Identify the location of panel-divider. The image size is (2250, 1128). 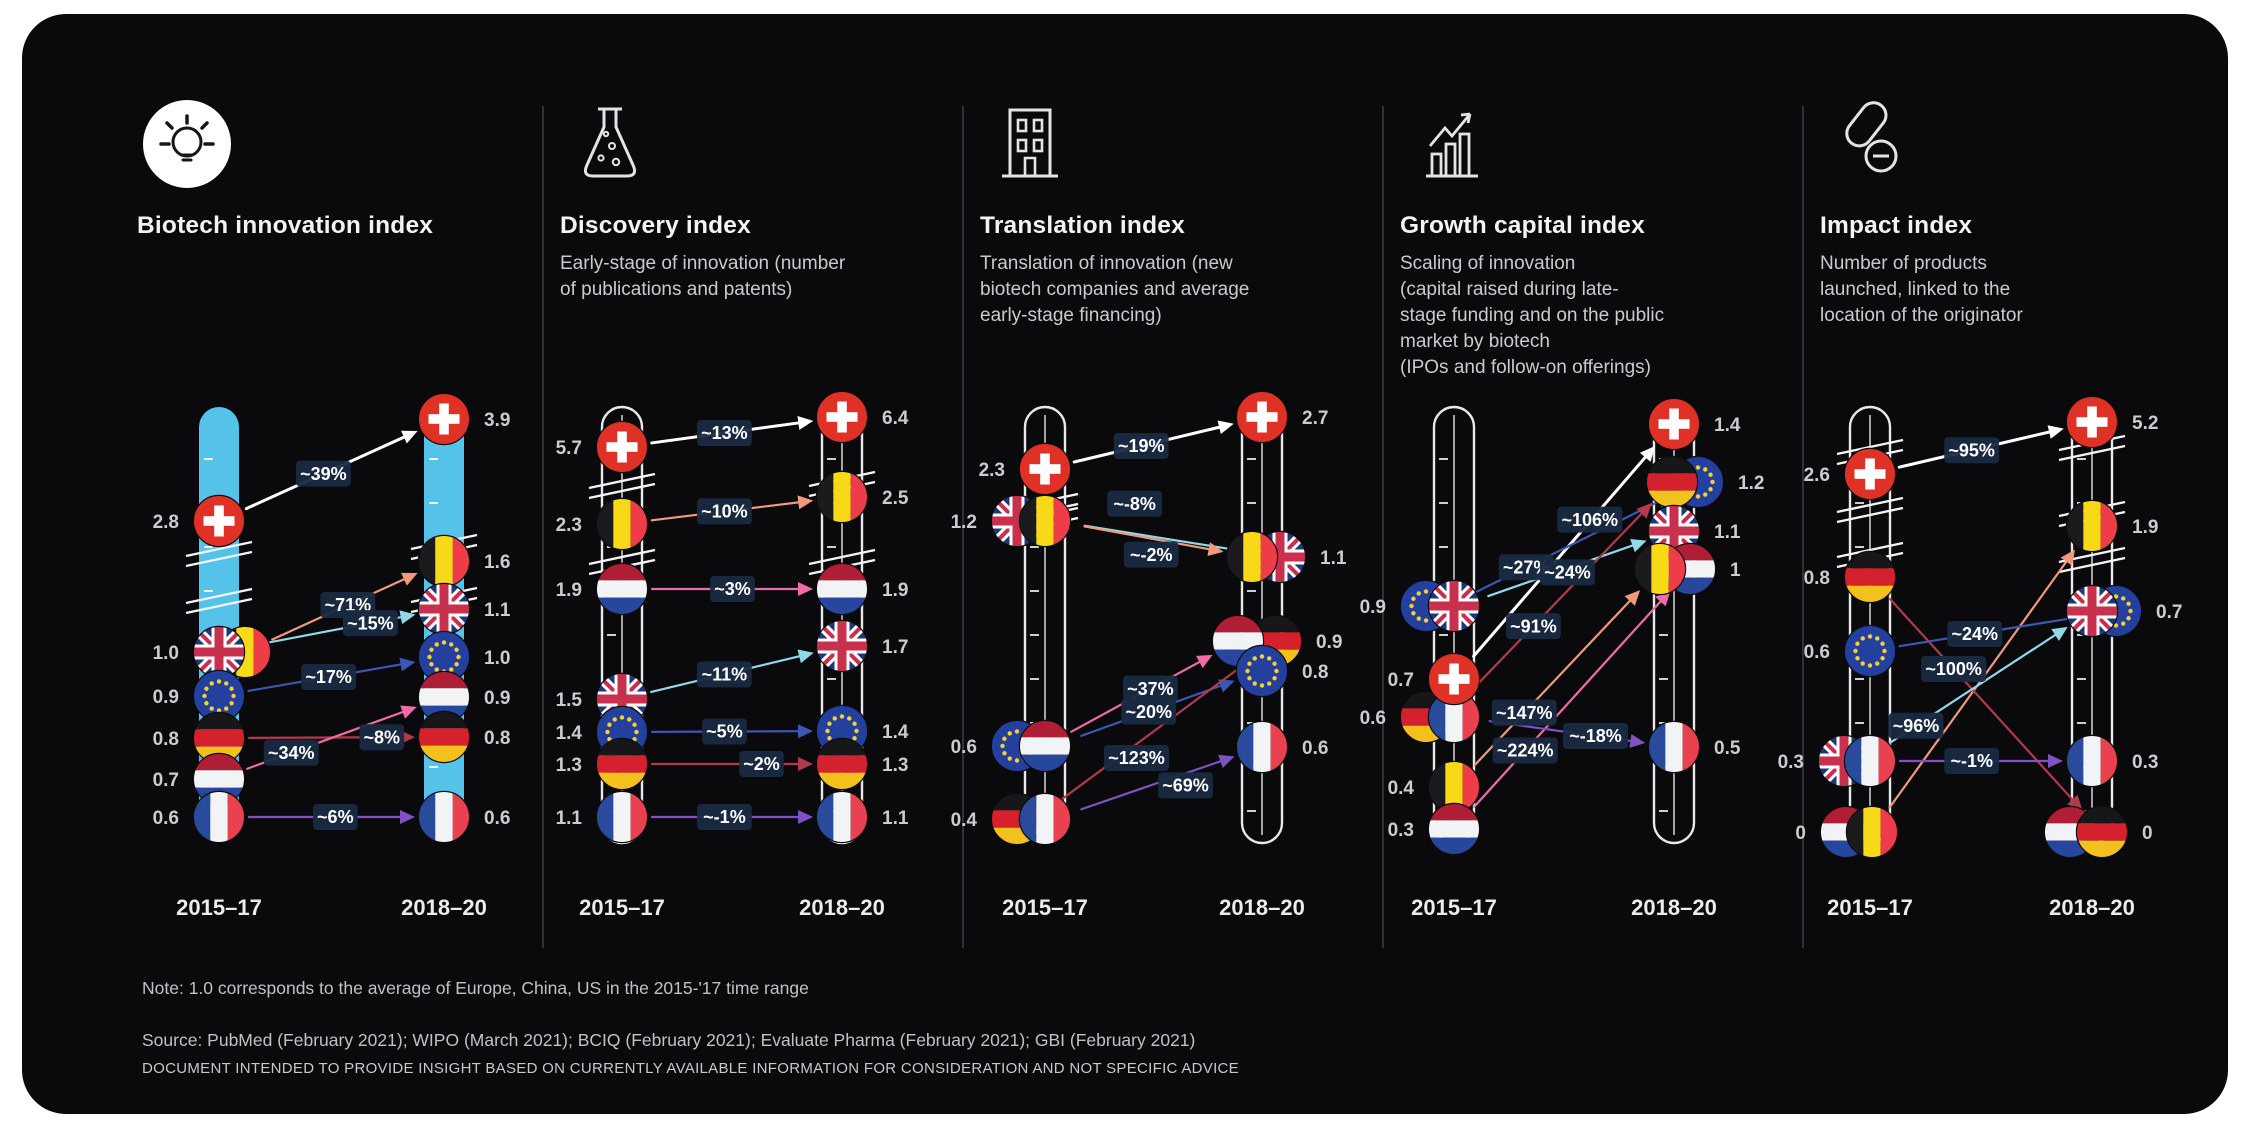
(1803, 527).